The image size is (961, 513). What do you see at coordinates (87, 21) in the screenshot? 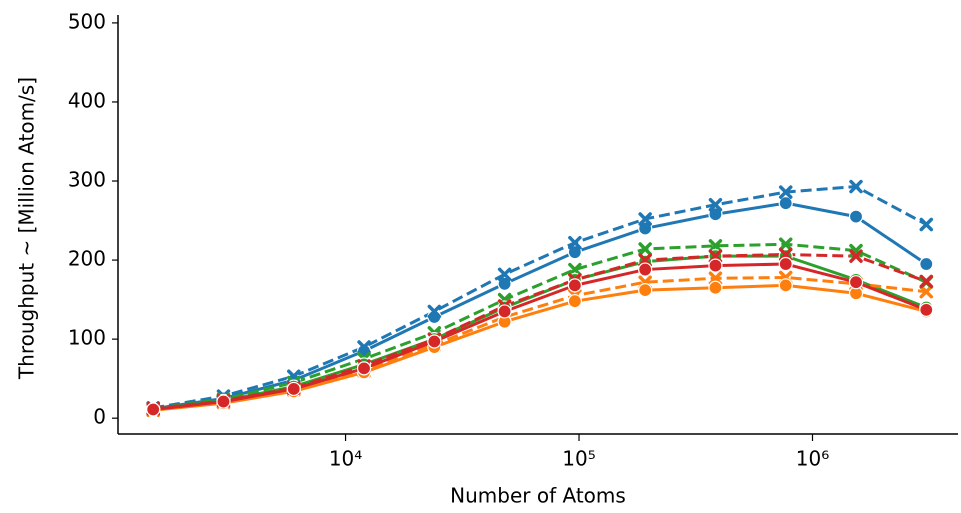
I see `y-tick-label: 500` at bounding box center [87, 21].